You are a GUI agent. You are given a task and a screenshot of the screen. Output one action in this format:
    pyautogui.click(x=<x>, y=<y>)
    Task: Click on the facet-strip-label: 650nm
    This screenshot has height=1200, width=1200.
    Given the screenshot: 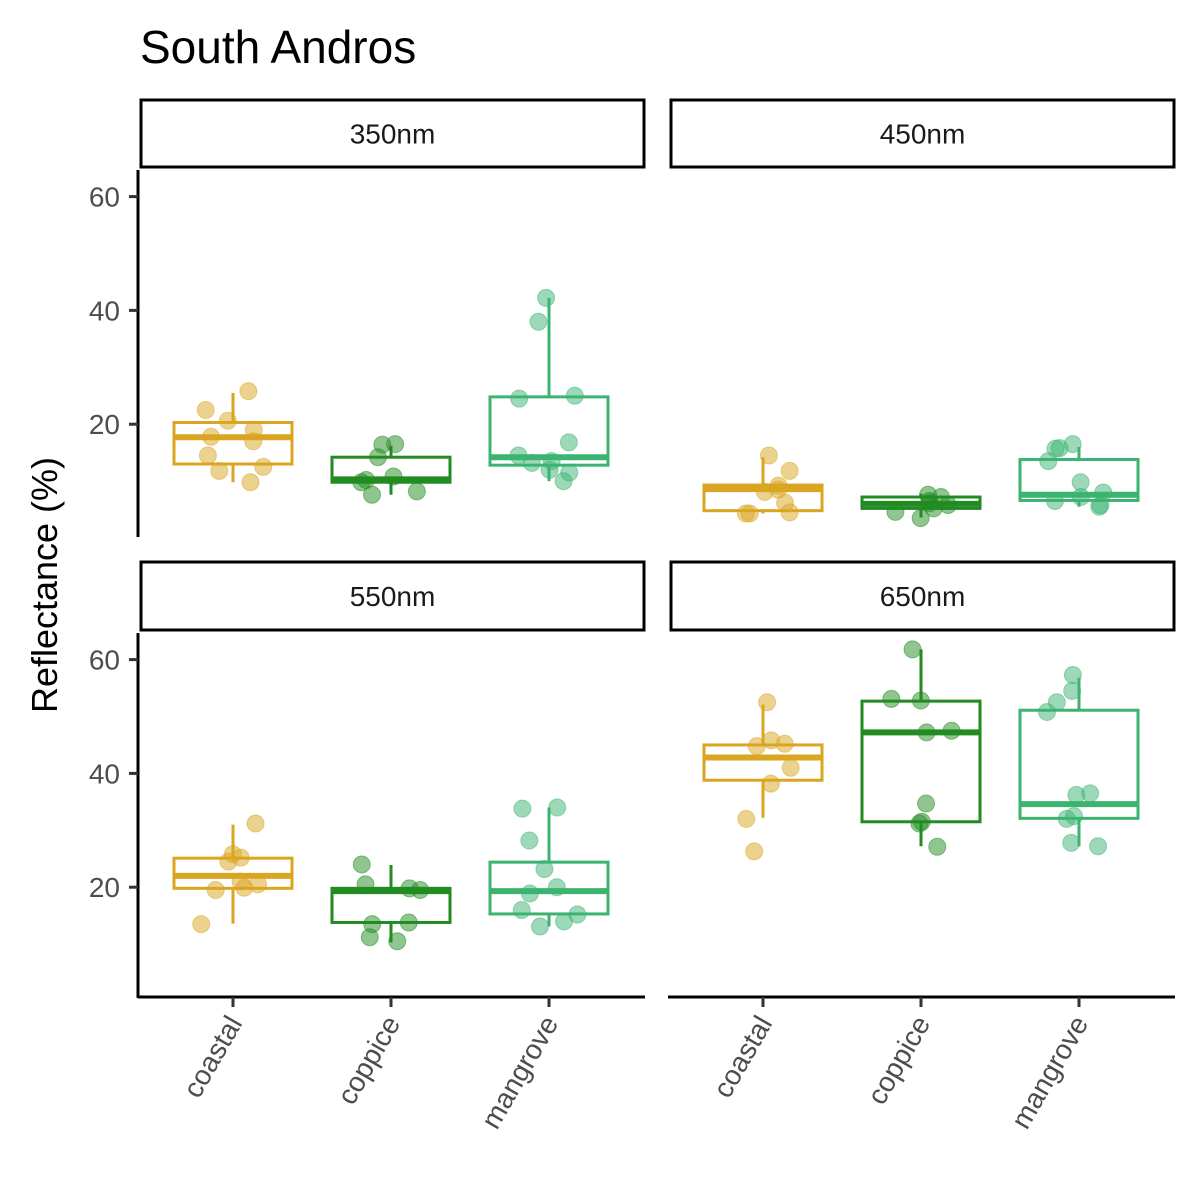 What is the action you would take?
    pyautogui.click(x=923, y=596)
    